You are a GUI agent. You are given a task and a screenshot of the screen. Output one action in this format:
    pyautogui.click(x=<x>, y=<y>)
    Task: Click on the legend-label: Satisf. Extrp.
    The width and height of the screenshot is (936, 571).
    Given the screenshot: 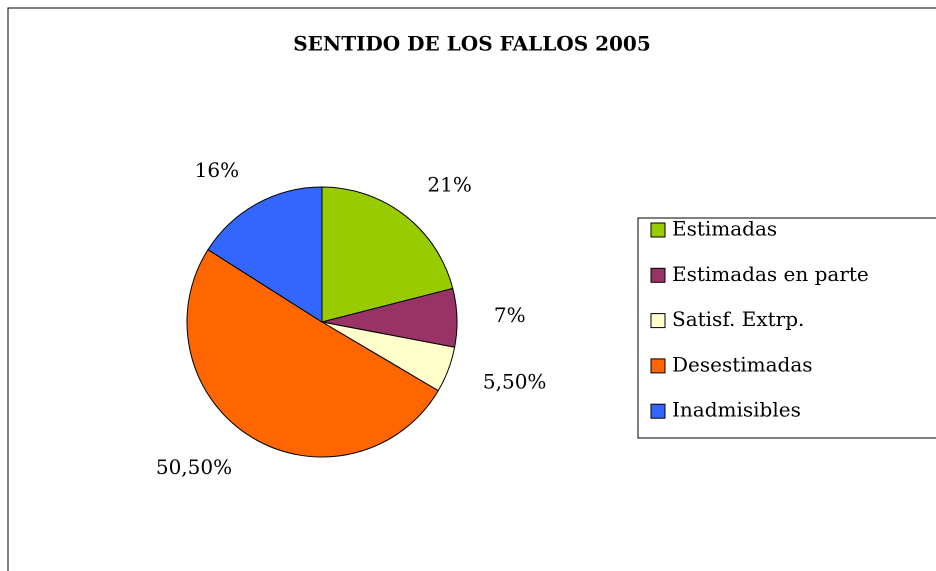 What is the action you would take?
    pyautogui.click(x=738, y=319)
    